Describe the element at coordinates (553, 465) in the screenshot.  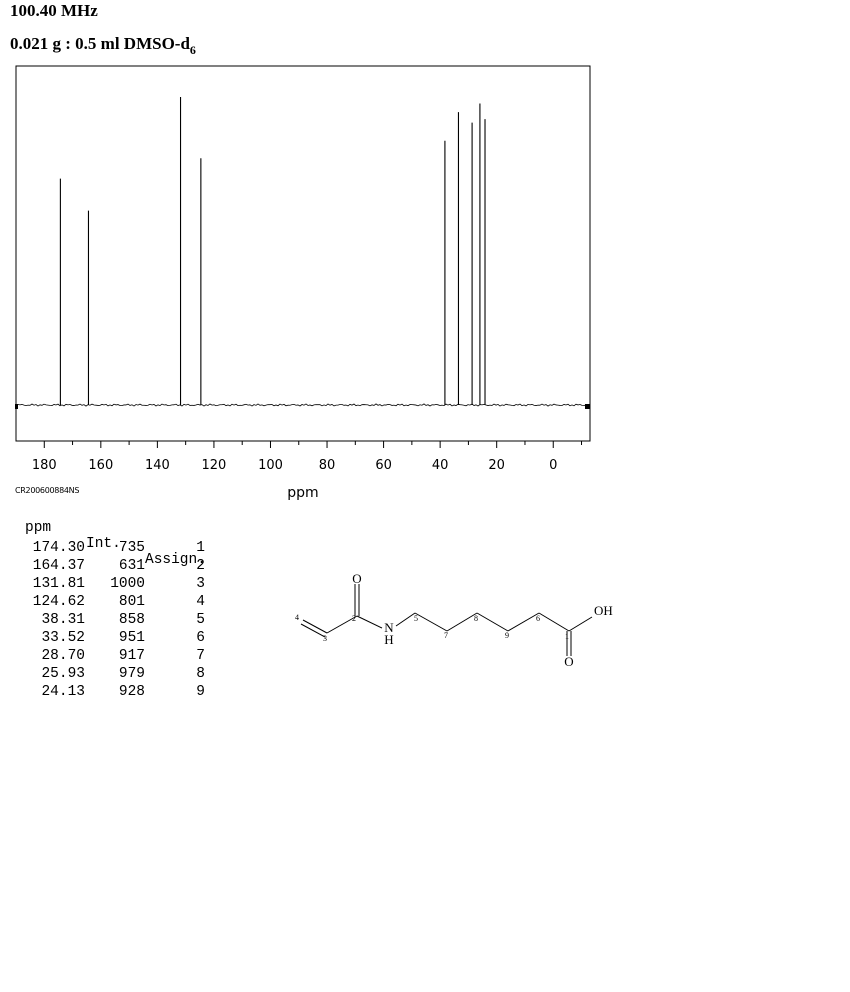
I see `x-tick-label-0: 0` at that location.